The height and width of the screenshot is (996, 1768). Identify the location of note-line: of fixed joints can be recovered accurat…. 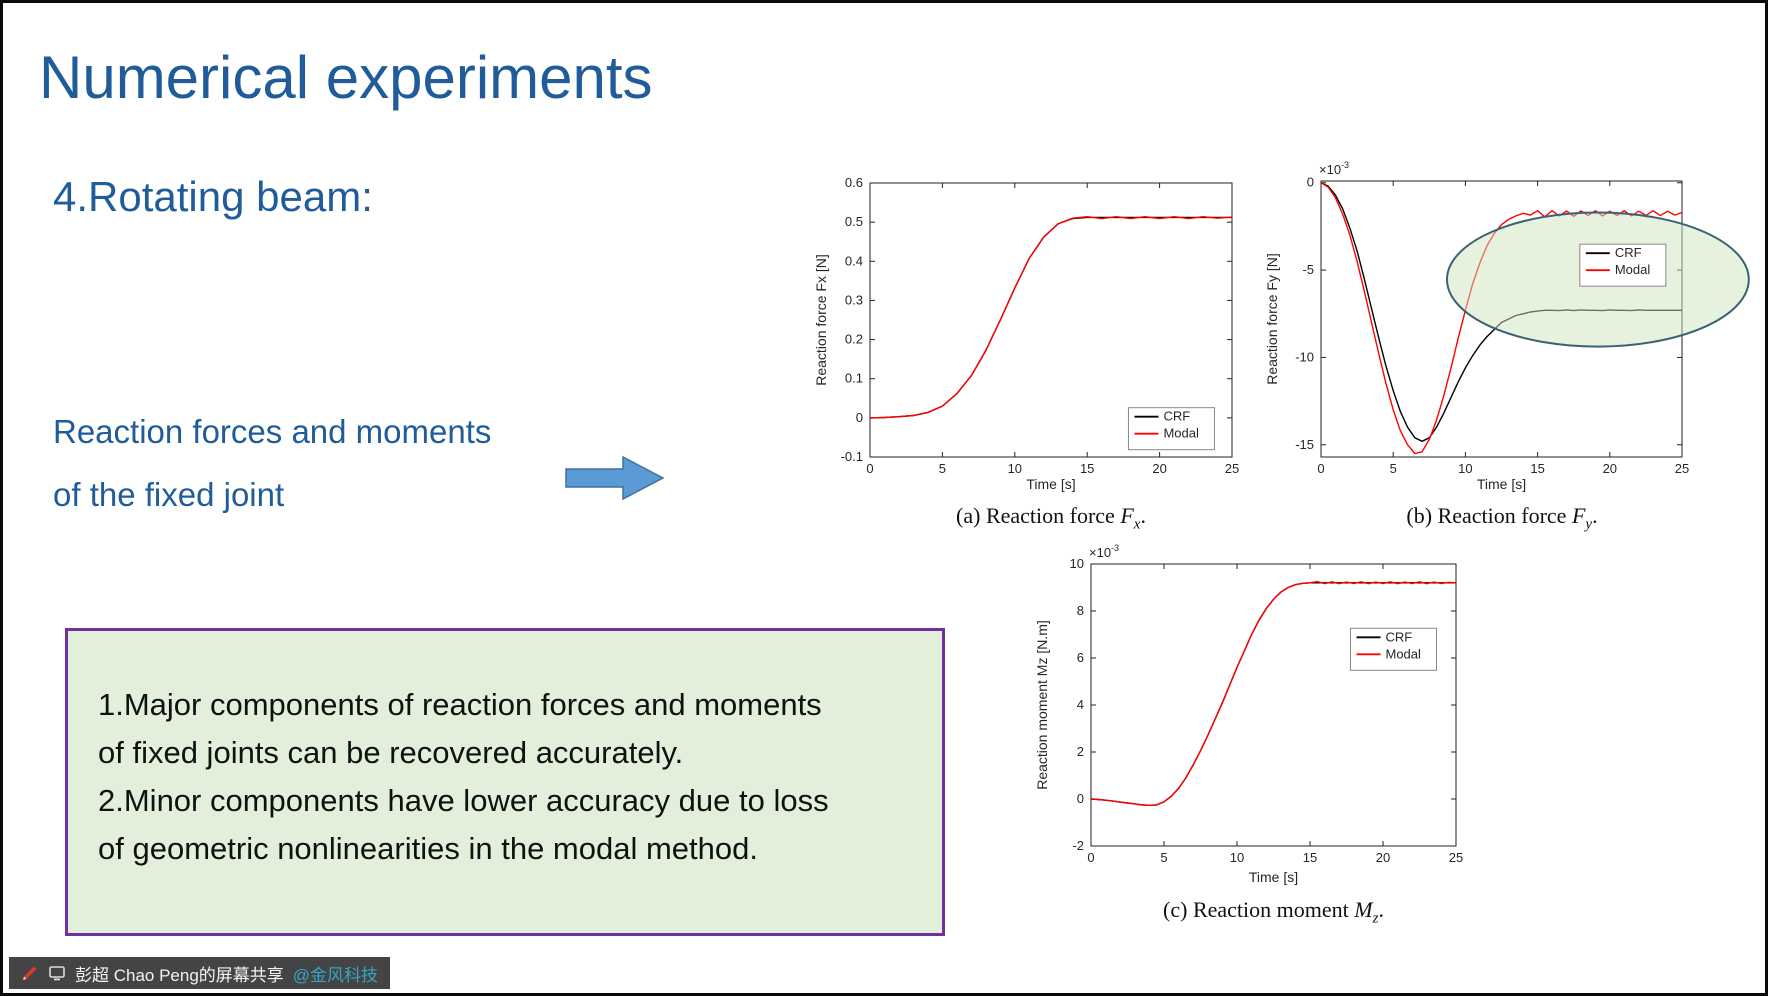
(391, 753).